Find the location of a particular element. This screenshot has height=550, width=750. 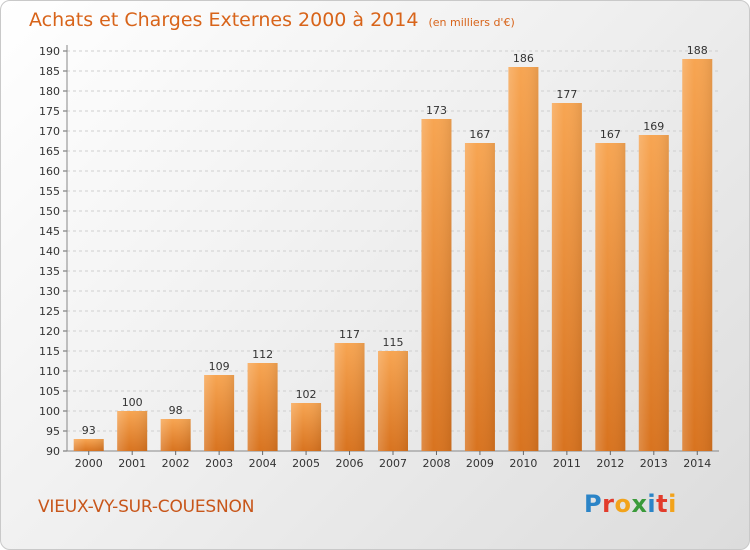

data-label: 177 is located at coordinates (566, 94).